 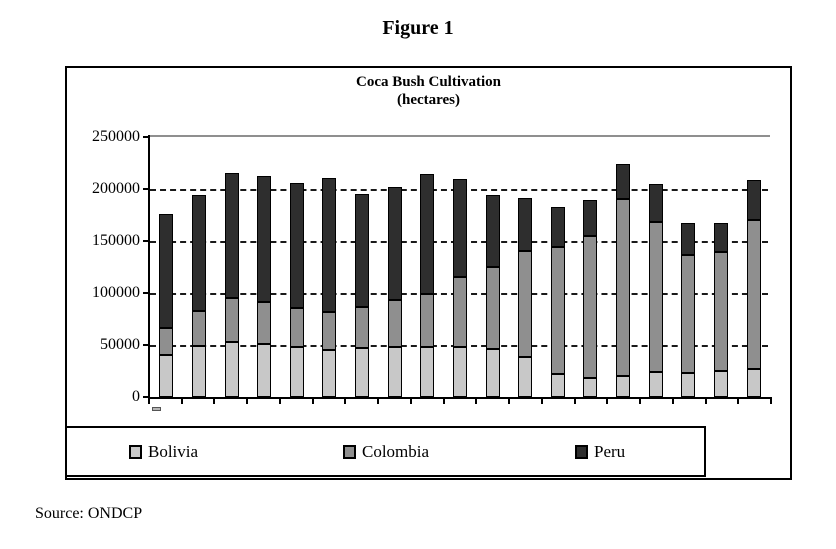 What do you see at coordinates (418, 28) in the screenshot?
I see `figure-title: Figure 1` at bounding box center [418, 28].